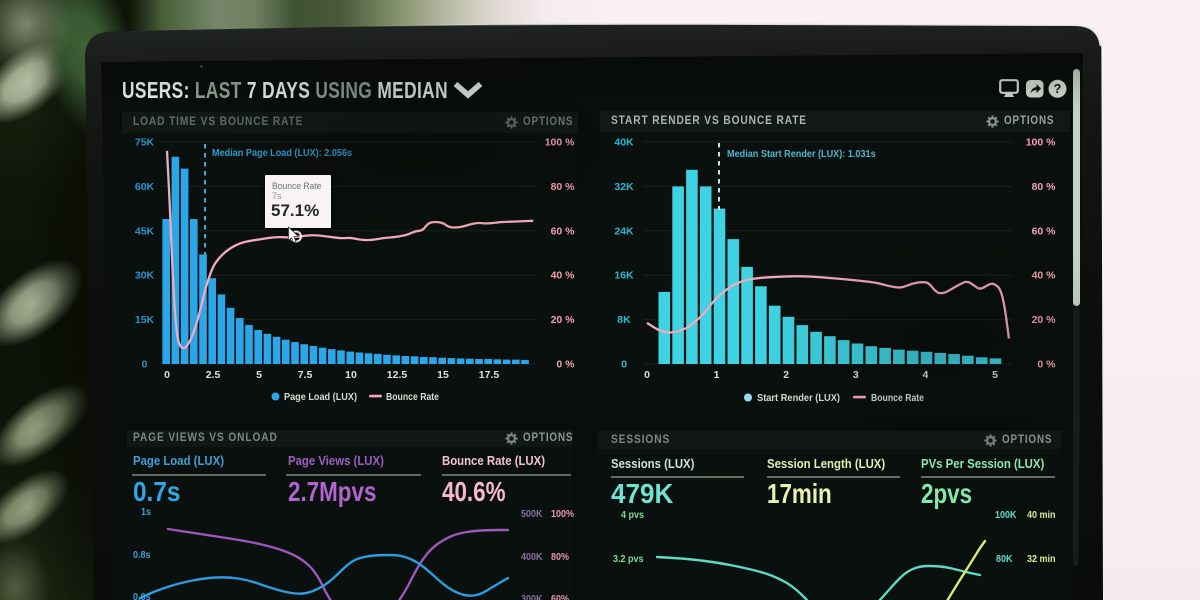 This screenshot has height=600, width=1200. Describe the element at coordinates (145, 143) in the screenshot. I see `svg-text: 75K` at that location.